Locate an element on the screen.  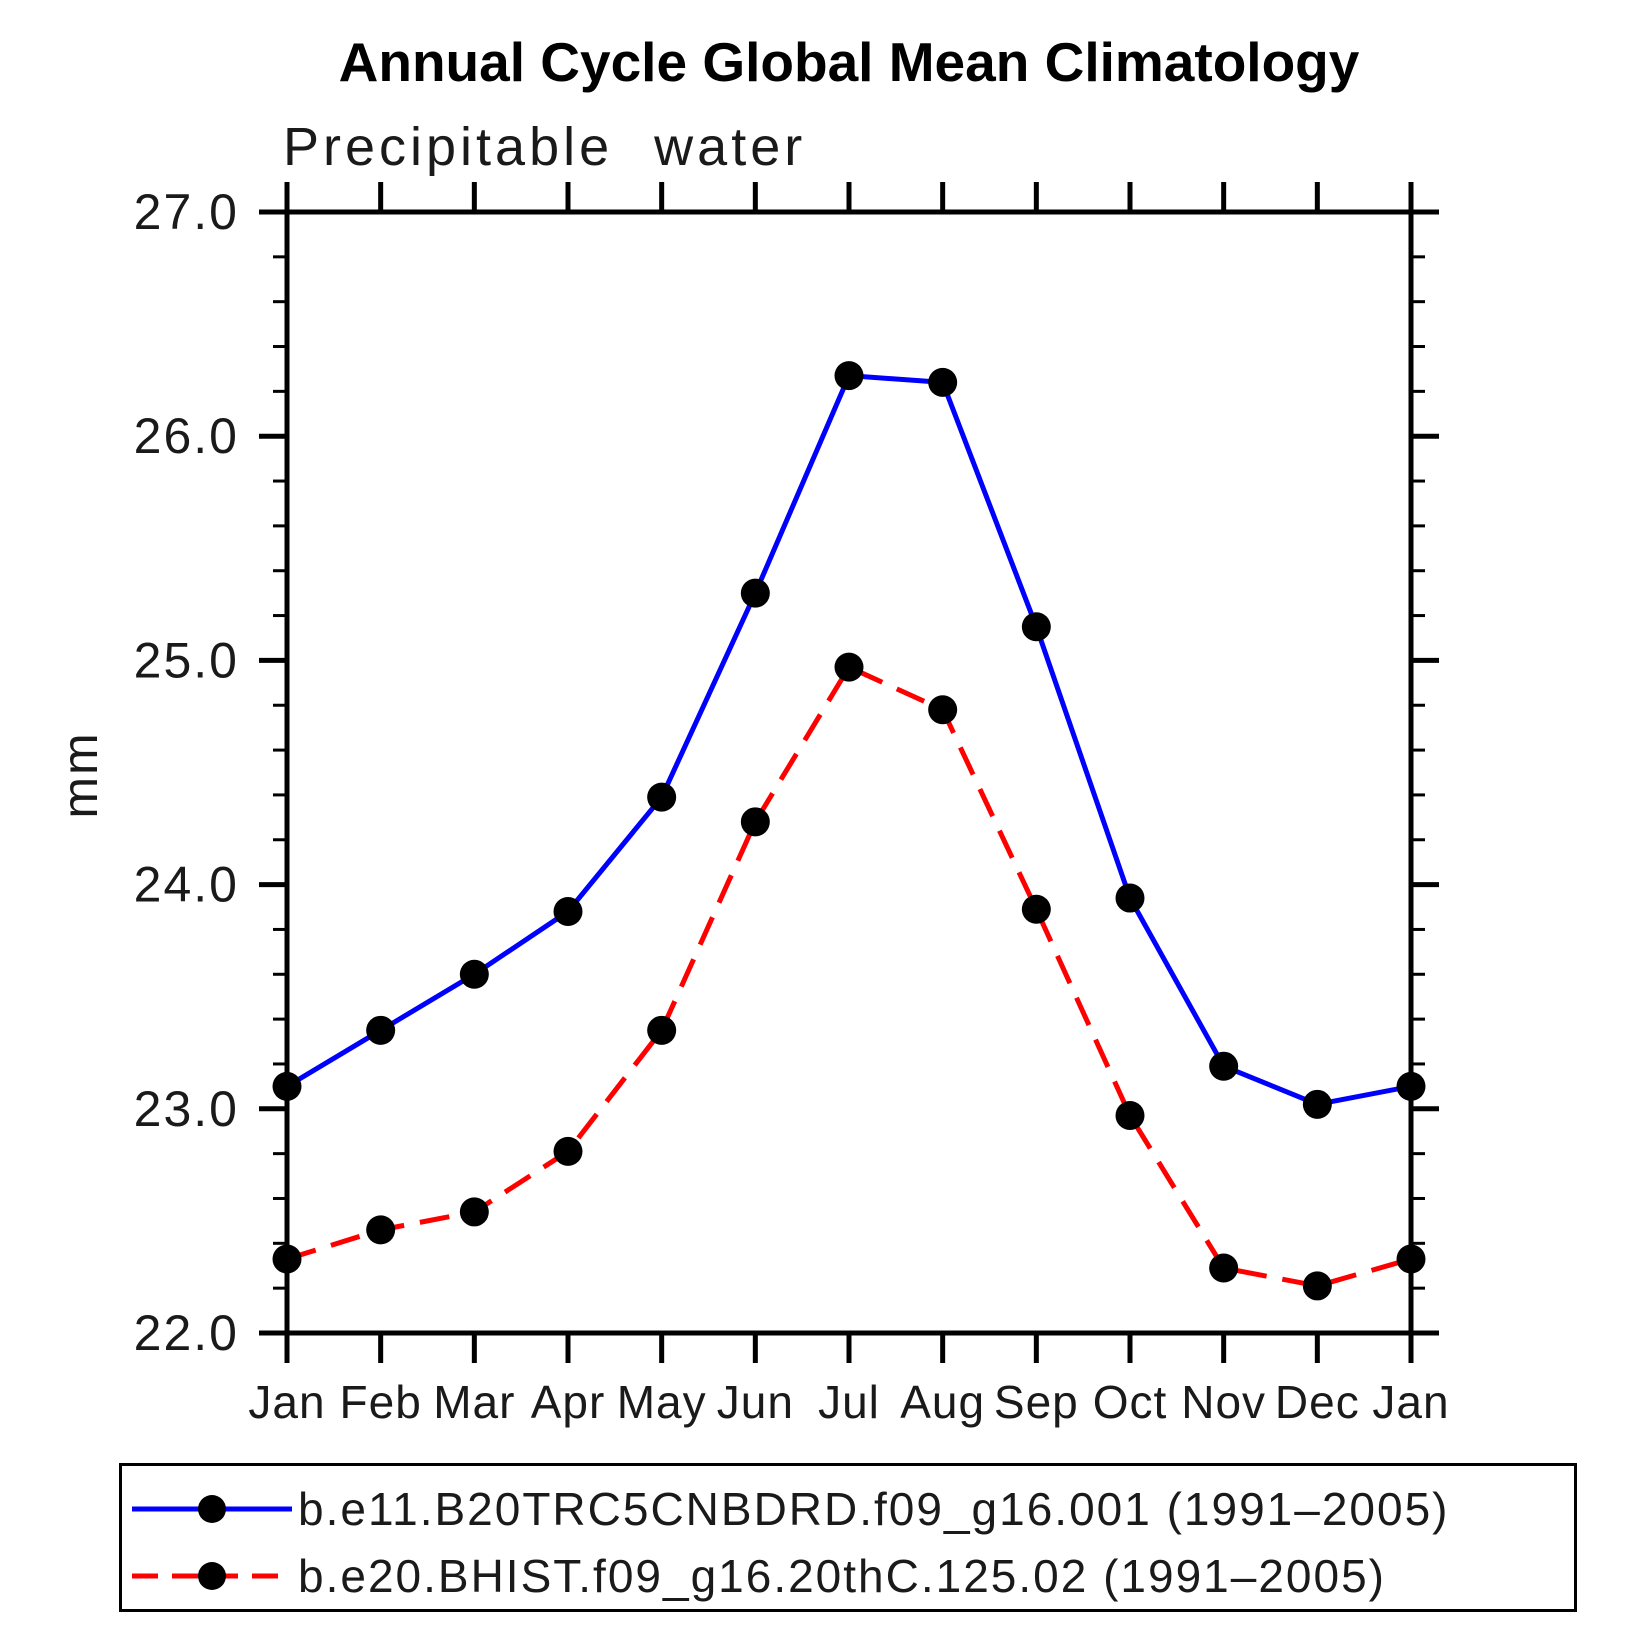
chart-subtitle: Precipitable water is located at coordinates (545, 147).